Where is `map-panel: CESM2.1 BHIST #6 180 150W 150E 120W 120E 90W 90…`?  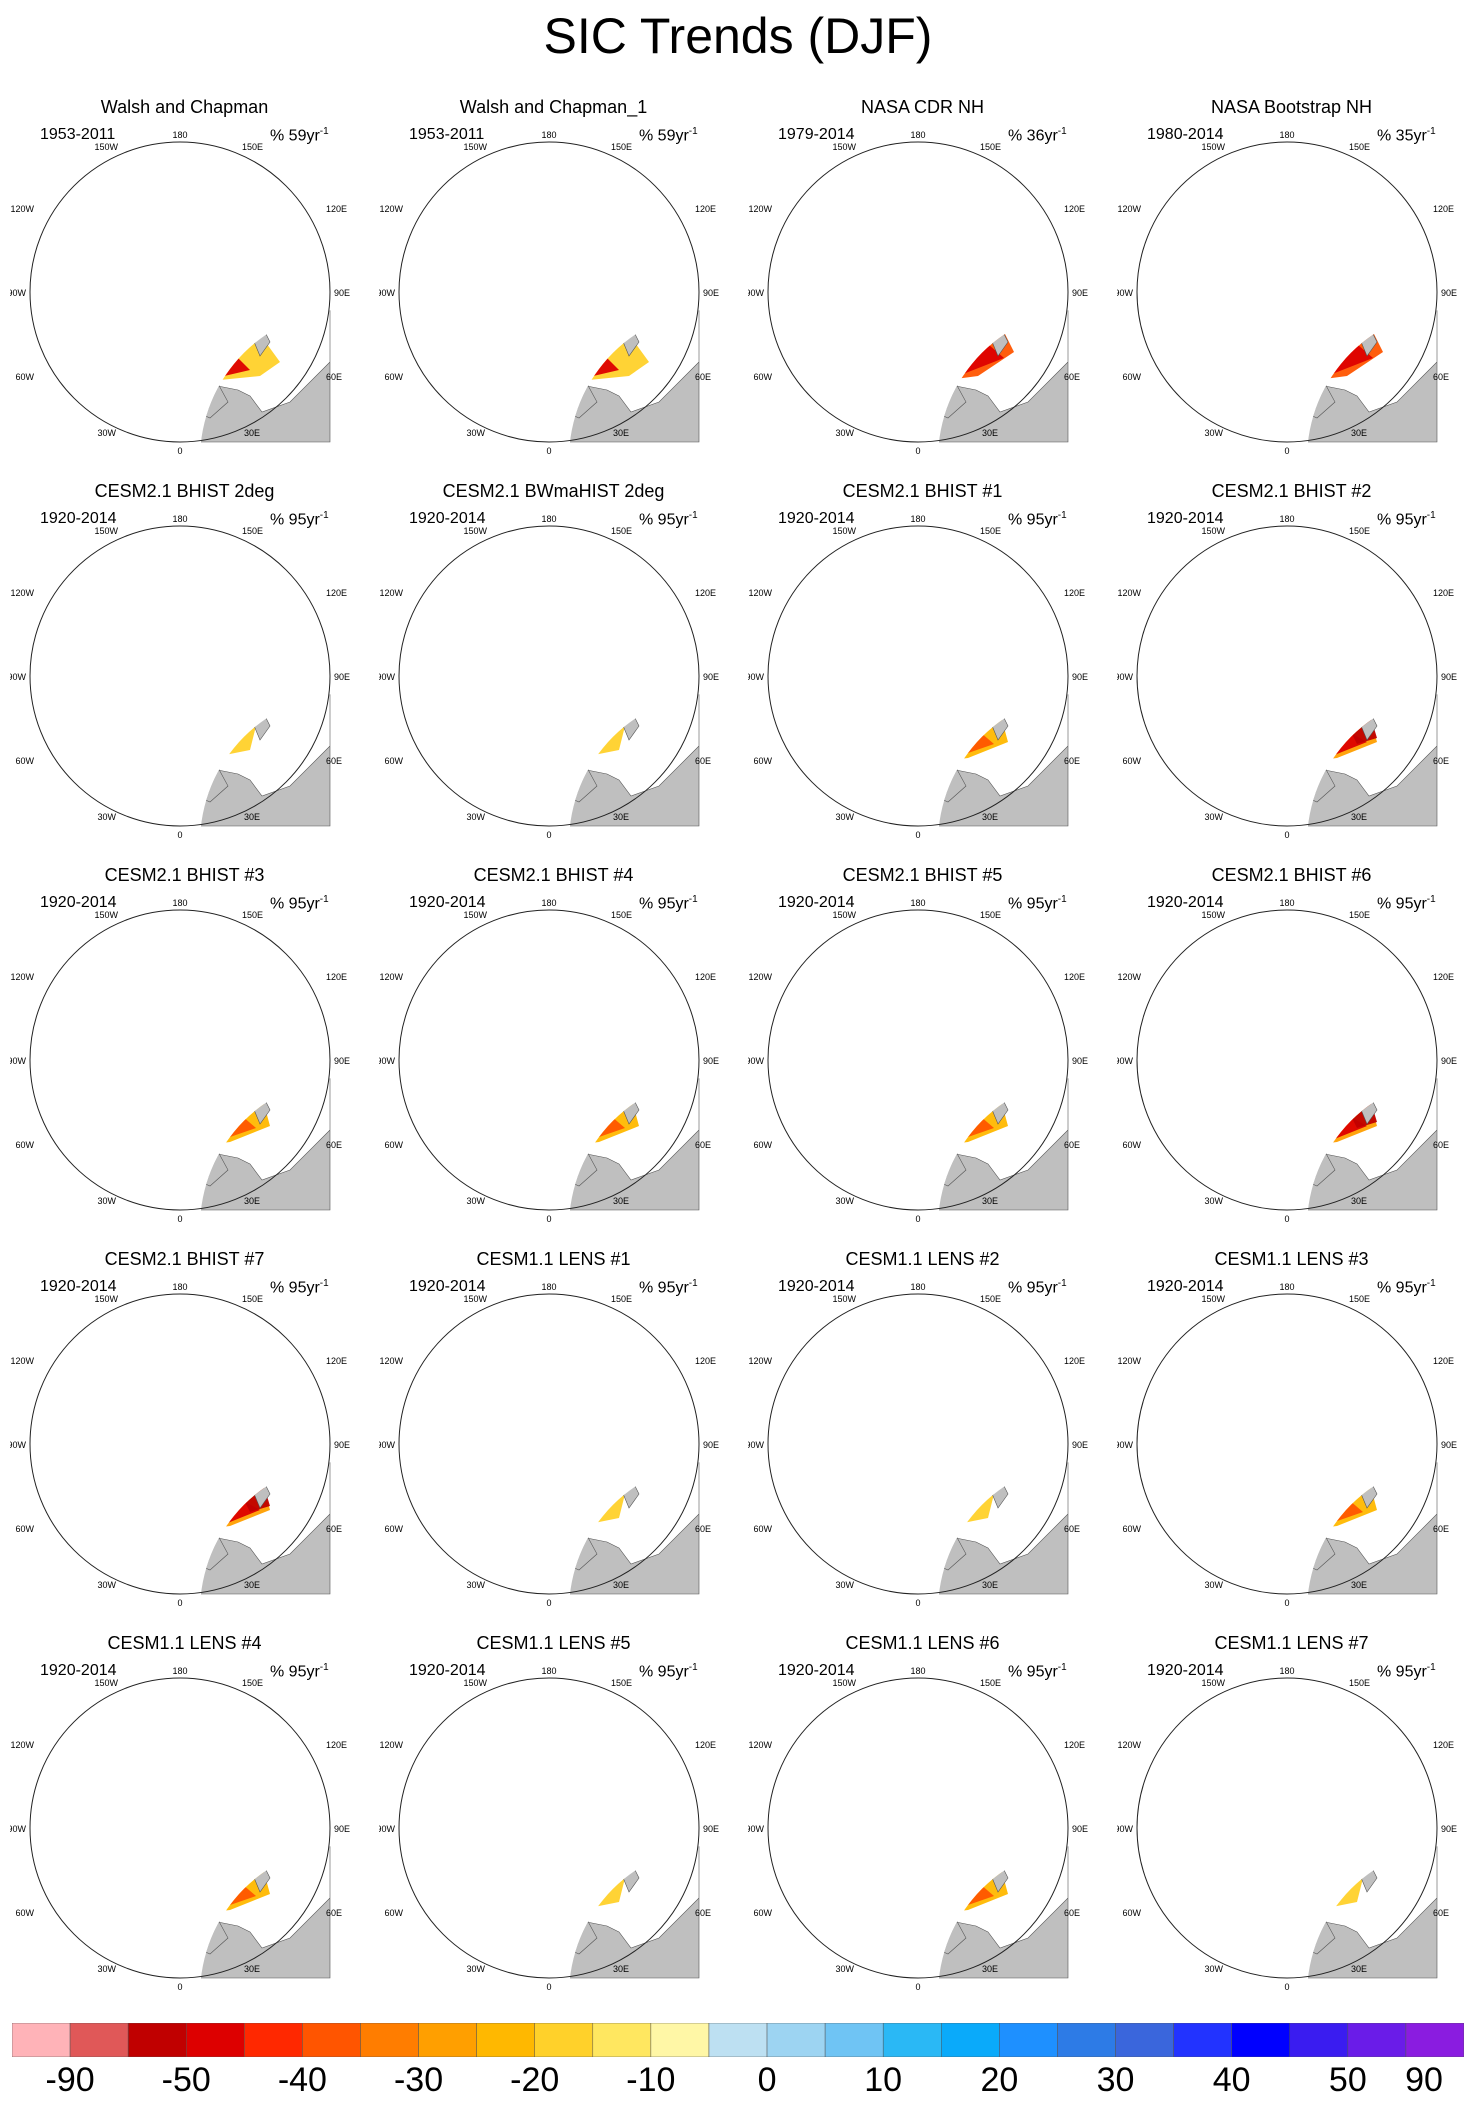 map-panel: CESM2.1 BHIST #6 180 150W 150E 120W 120E 90W 90… is located at coordinates (1291, 1055).